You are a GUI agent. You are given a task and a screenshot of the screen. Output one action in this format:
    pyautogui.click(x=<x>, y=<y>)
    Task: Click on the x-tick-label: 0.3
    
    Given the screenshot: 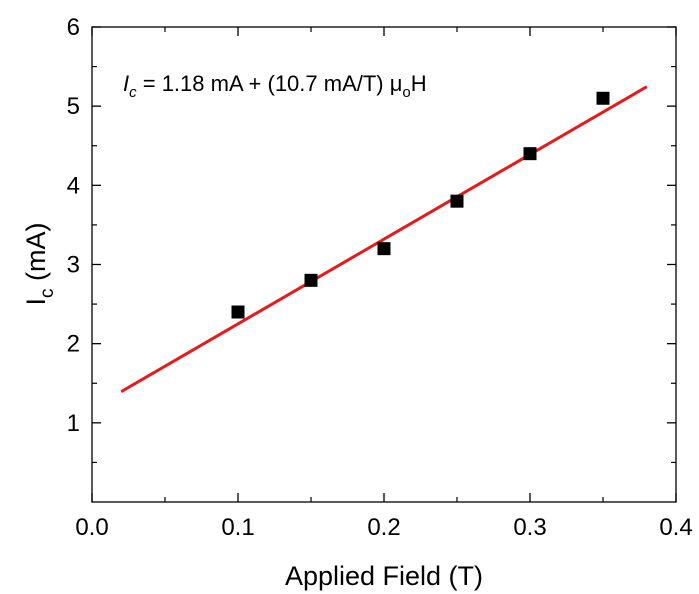 What is the action you would take?
    pyautogui.click(x=529, y=527)
    